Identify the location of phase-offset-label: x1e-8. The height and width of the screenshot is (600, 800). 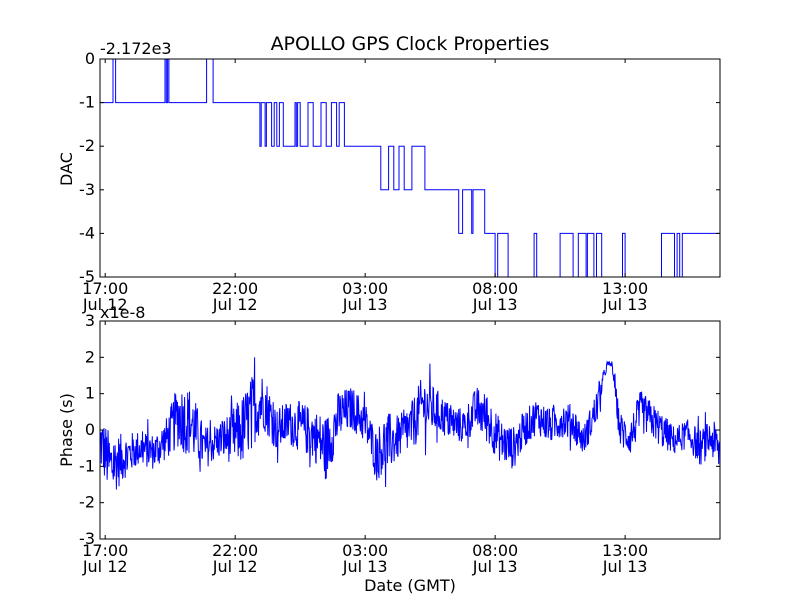
(122, 312).